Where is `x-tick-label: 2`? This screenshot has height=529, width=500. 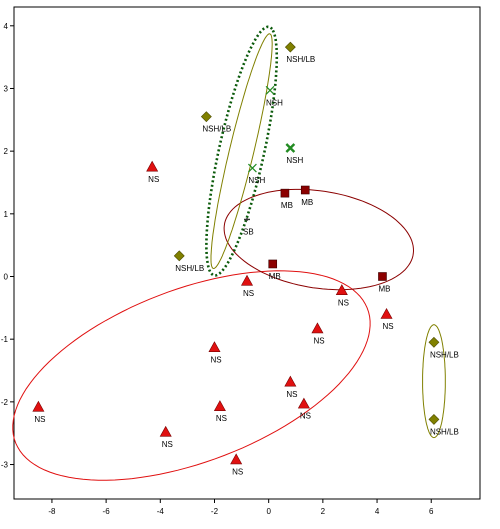 x-tick-label: 2 is located at coordinates (323, 511).